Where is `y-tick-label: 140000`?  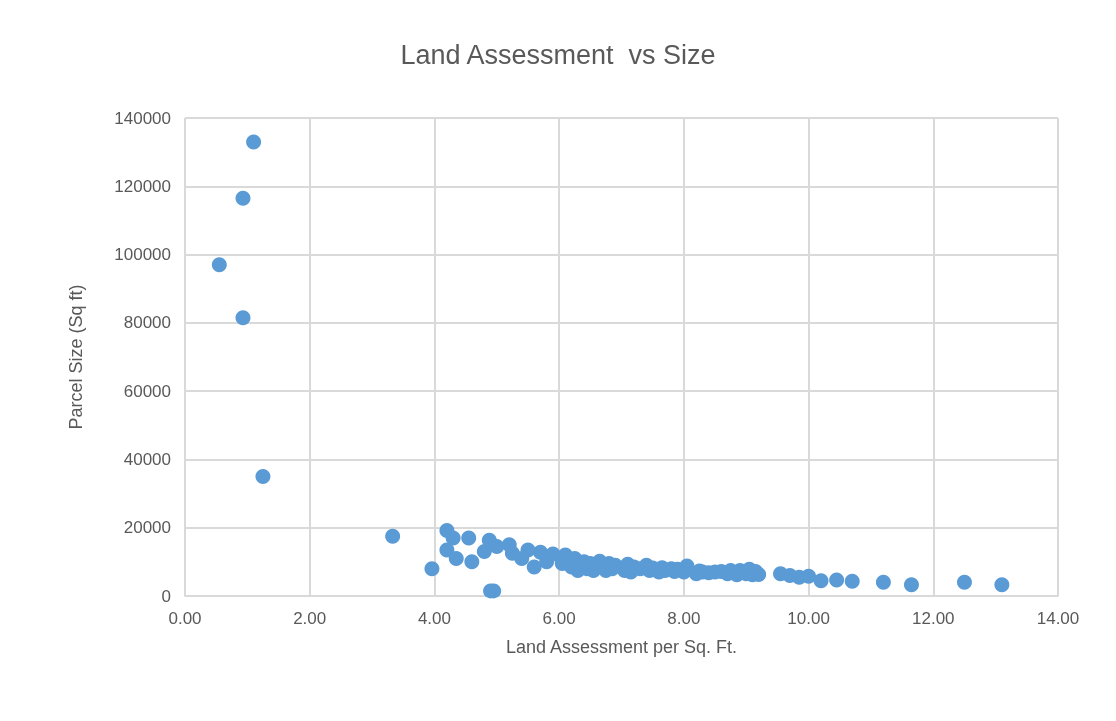
y-tick-label: 140000 is located at coordinates (142, 118).